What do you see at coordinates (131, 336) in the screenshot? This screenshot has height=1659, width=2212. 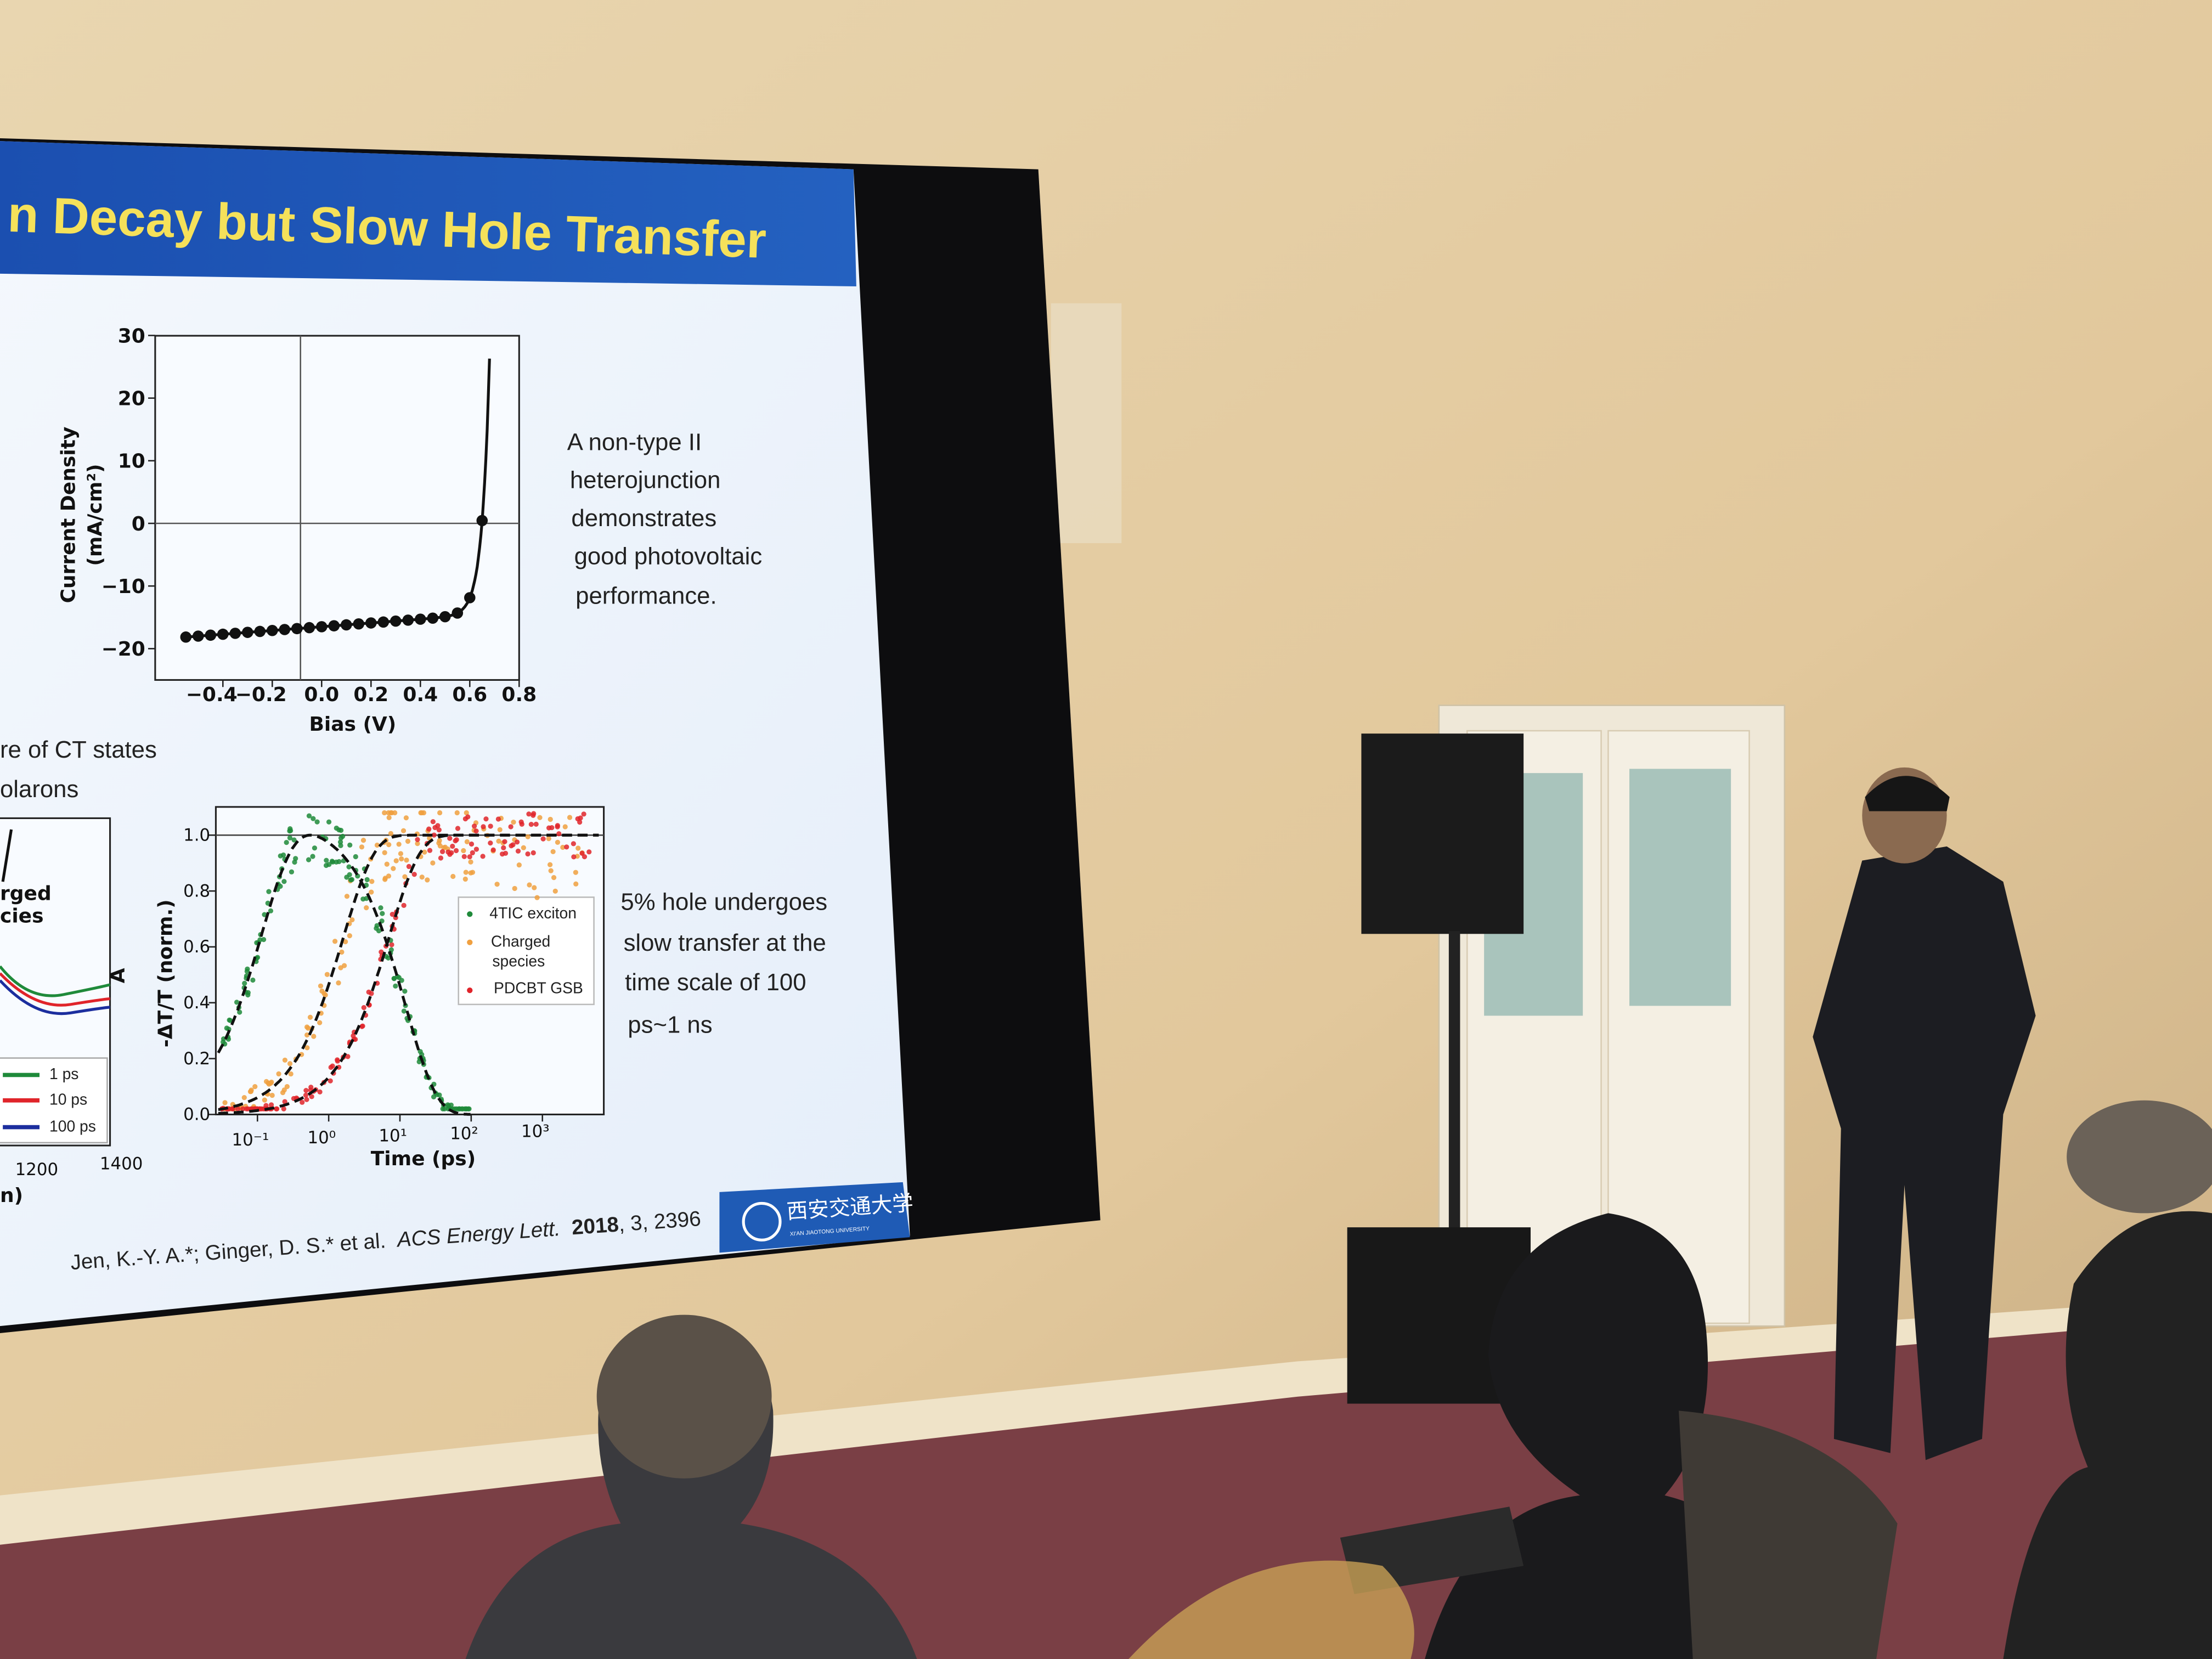 I see `y-tick-label: 30` at bounding box center [131, 336].